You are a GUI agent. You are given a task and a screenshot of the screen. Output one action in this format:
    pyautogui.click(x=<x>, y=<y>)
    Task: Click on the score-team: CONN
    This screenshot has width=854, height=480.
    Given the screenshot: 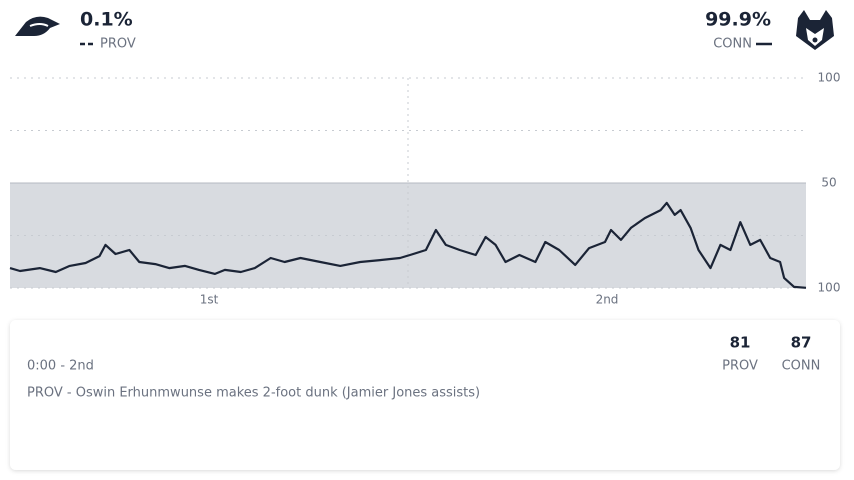 What is the action you would take?
    pyautogui.click(x=801, y=366)
    